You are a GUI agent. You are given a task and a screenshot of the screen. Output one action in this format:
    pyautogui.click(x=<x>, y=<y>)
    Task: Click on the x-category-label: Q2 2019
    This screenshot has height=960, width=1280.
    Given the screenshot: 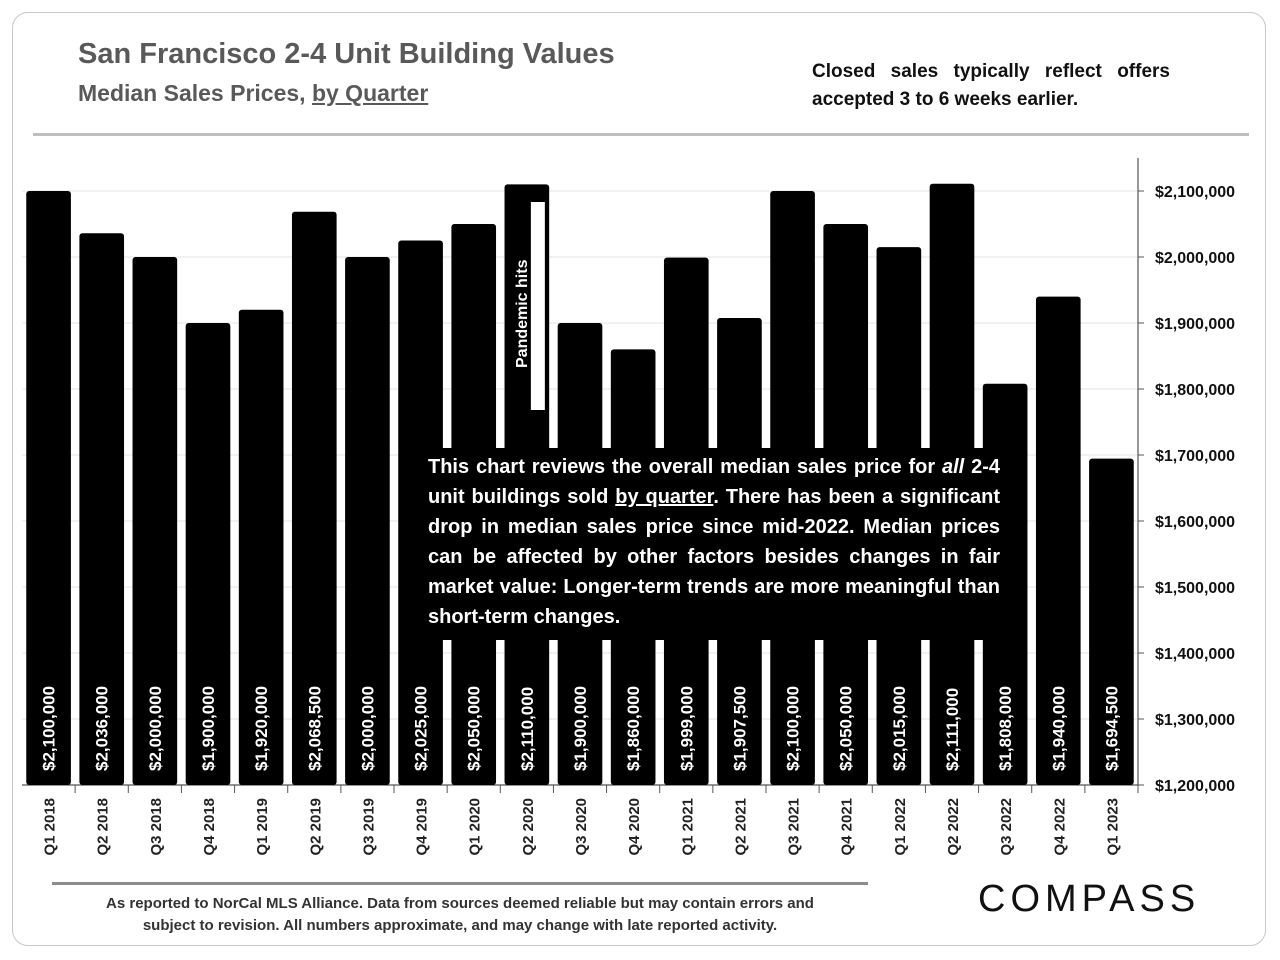 What is the action you would take?
    pyautogui.click(x=315, y=827)
    